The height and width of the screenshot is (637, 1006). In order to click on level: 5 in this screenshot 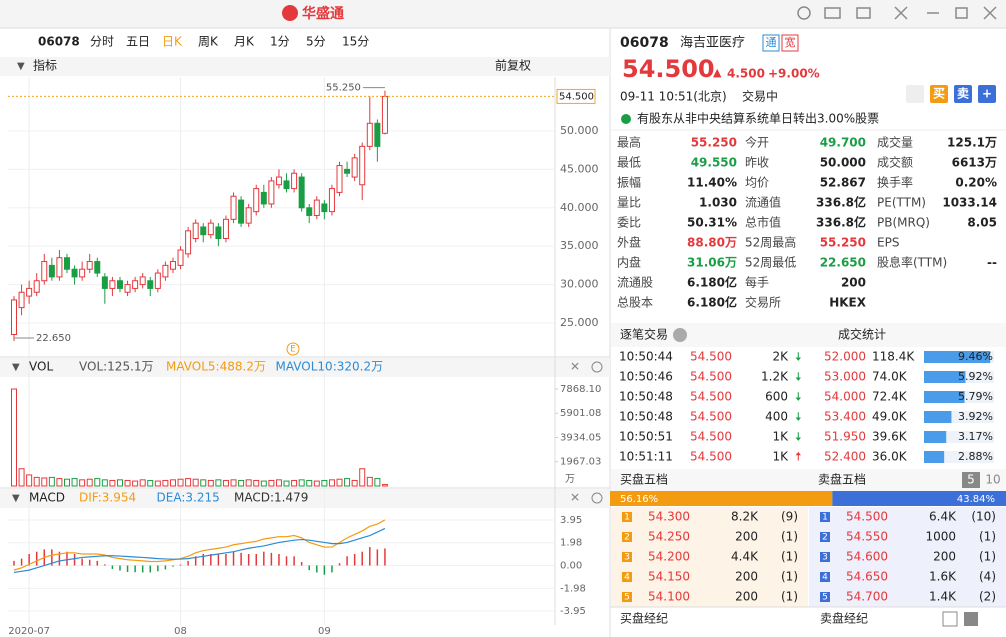, I will do `click(825, 598)`.